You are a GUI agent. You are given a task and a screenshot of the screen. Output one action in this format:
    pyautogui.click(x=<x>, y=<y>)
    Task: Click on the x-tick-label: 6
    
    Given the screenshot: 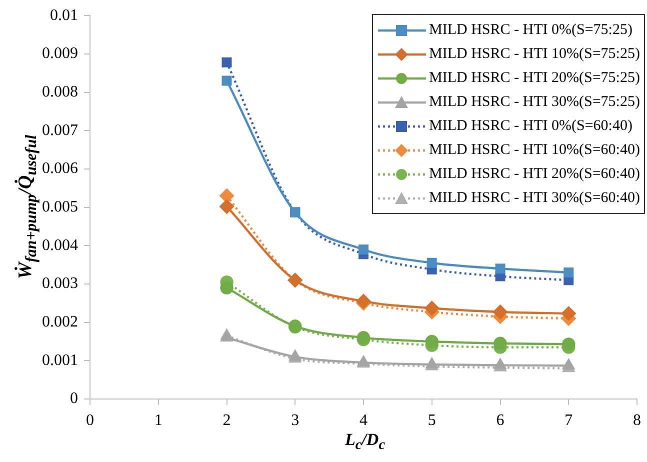 What is the action you would take?
    pyautogui.click(x=500, y=420)
    